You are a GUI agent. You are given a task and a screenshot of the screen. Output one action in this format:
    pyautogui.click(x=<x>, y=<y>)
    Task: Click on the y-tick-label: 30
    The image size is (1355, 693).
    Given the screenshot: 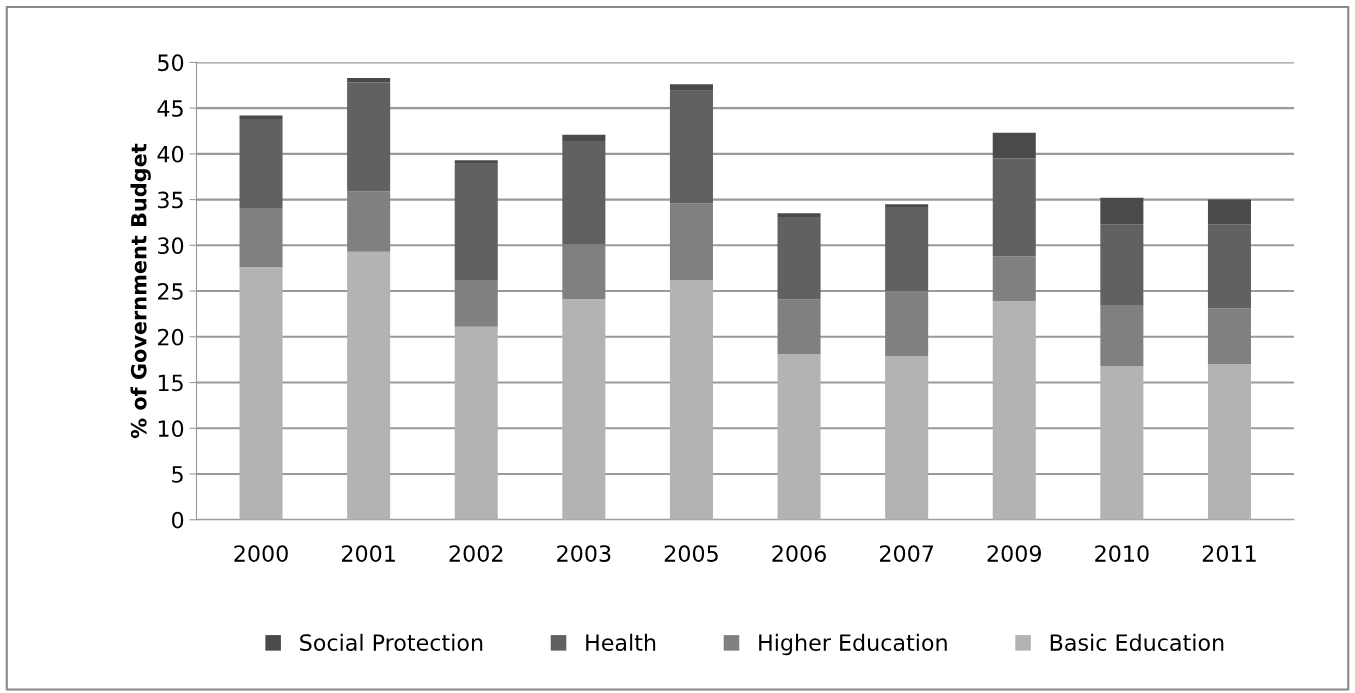 What is the action you would take?
    pyautogui.click(x=171, y=246)
    